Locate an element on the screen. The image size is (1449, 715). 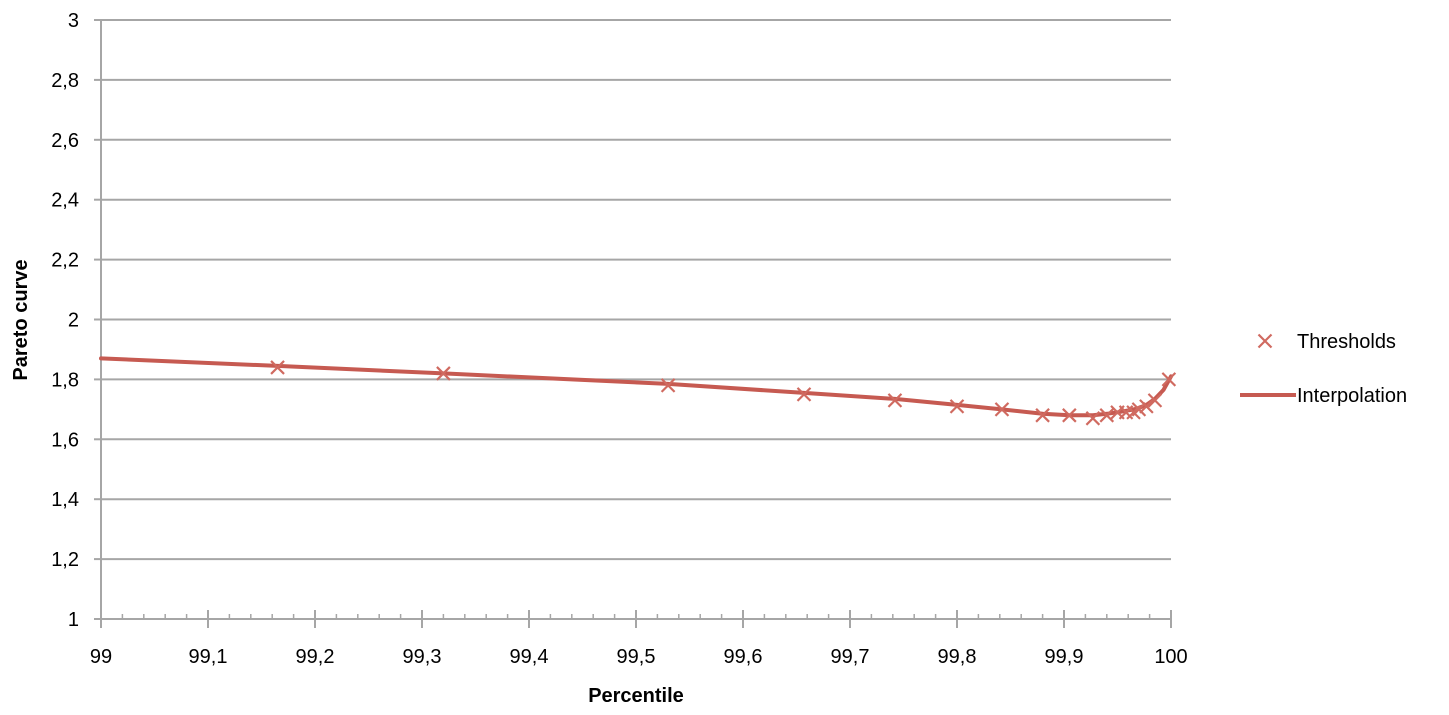
x-tick-label: 100 is located at coordinates (1170, 657).